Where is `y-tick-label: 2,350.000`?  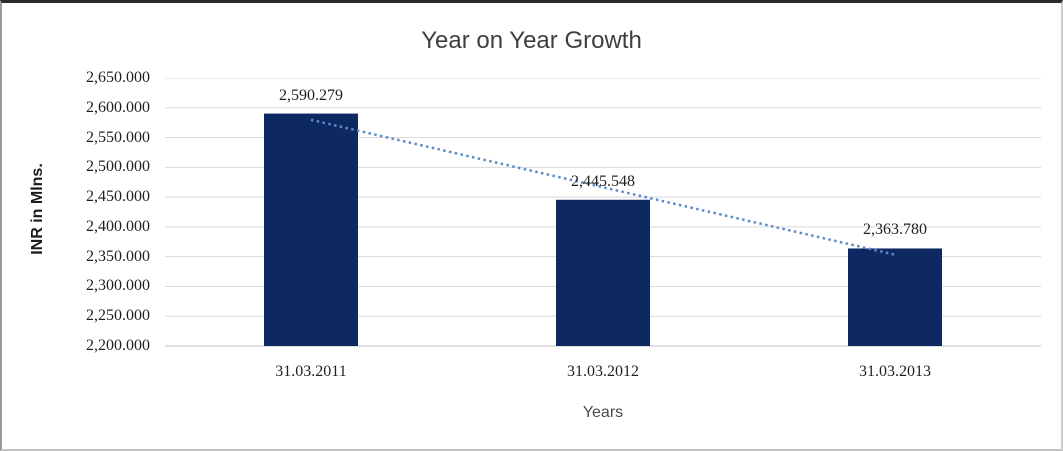
y-tick-label: 2,350.000 is located at coordinates (118, 256).